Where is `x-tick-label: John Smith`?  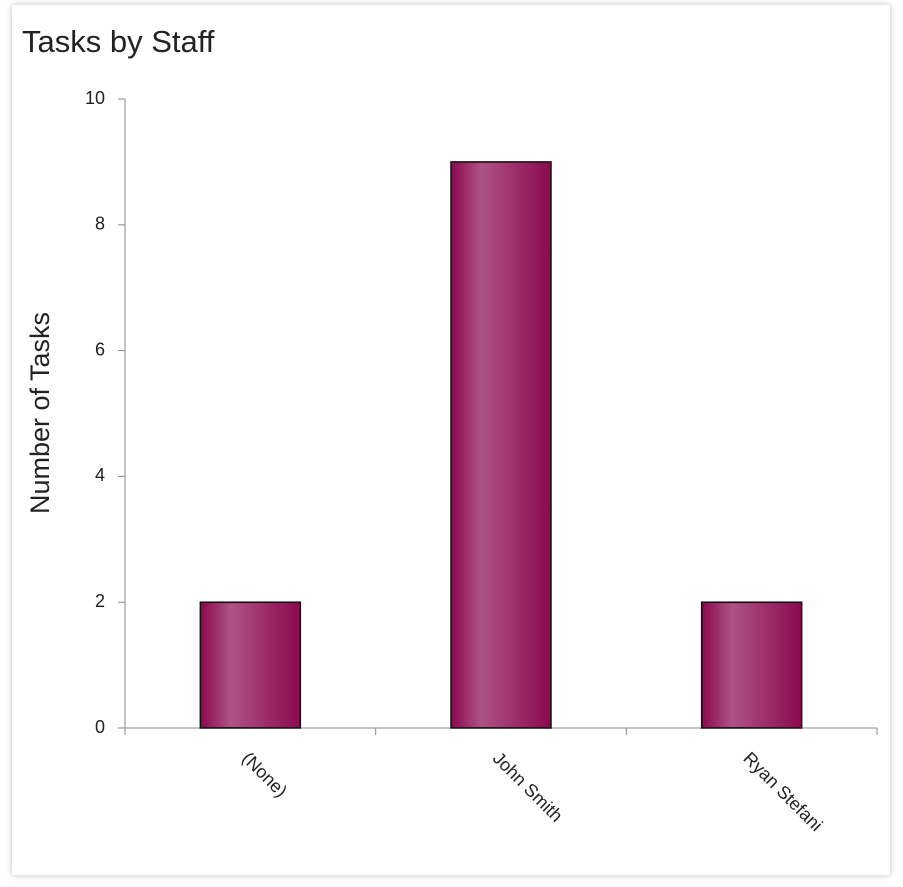 x-tick-label: John Smith is located at coordinates (528, 787).